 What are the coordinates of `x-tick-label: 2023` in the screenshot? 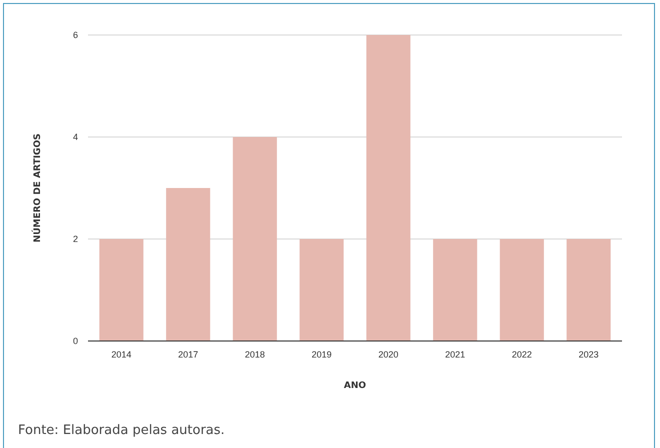 It's located at (588, 354).